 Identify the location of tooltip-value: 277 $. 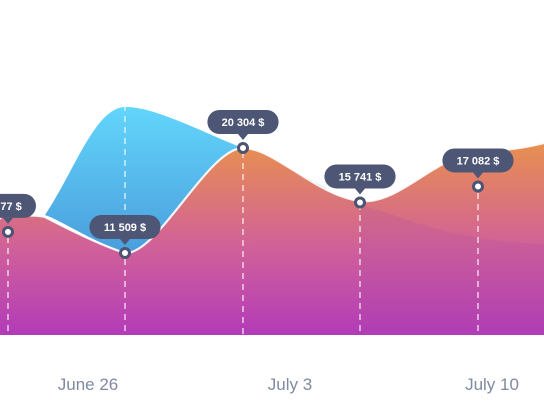
(11, 207).